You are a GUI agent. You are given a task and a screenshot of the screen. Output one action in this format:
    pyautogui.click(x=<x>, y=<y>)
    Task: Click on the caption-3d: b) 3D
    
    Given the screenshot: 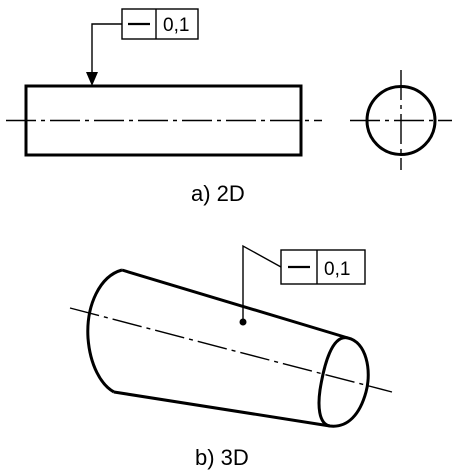 What is the action you would take?
    pyautogui.click(x=222, y=457)
    